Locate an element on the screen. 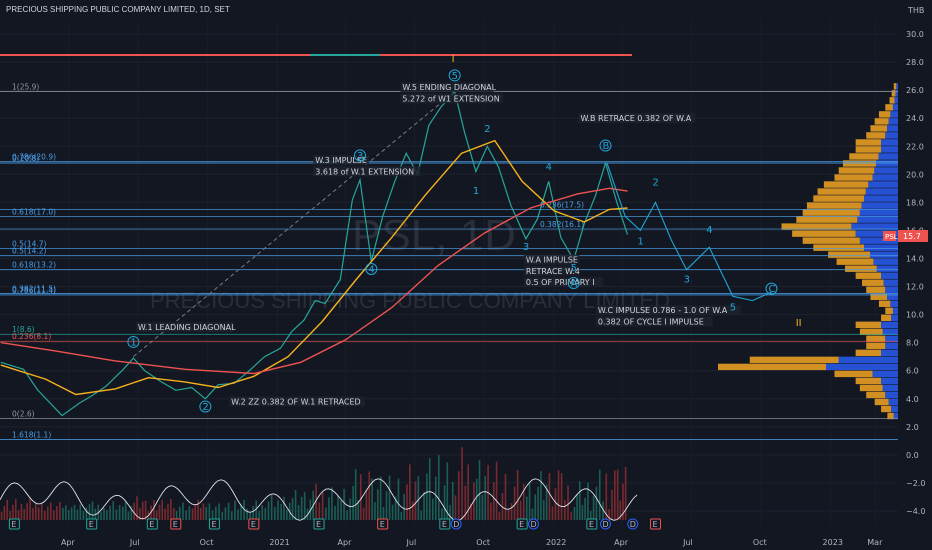 Image resolution: width=932 pixels, height=550 pixels. annotation-text: W.C IMPULSE 0.786 - 1.0 OF W.A is located at coordinates (663, 310).